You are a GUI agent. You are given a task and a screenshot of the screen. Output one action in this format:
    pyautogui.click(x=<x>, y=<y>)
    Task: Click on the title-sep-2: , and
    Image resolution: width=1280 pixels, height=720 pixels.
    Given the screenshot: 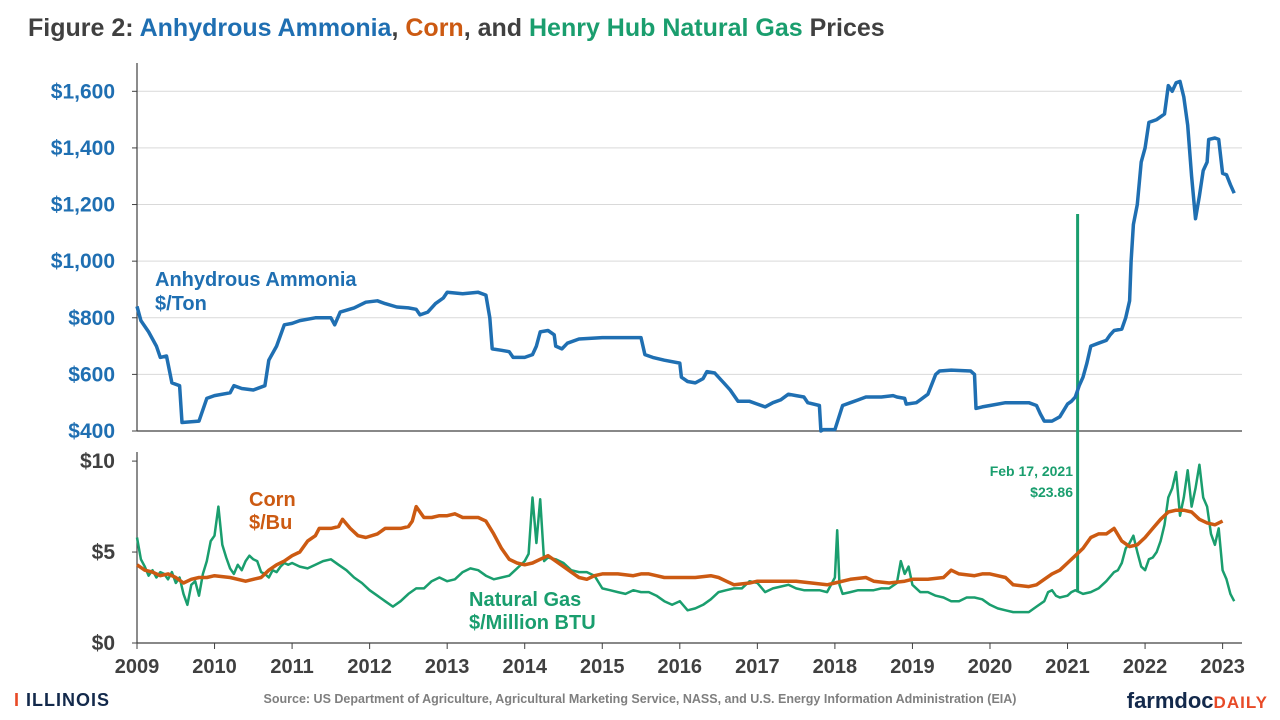 What is the action you would take?
    pyautogui.click(x=496, y=28)
    